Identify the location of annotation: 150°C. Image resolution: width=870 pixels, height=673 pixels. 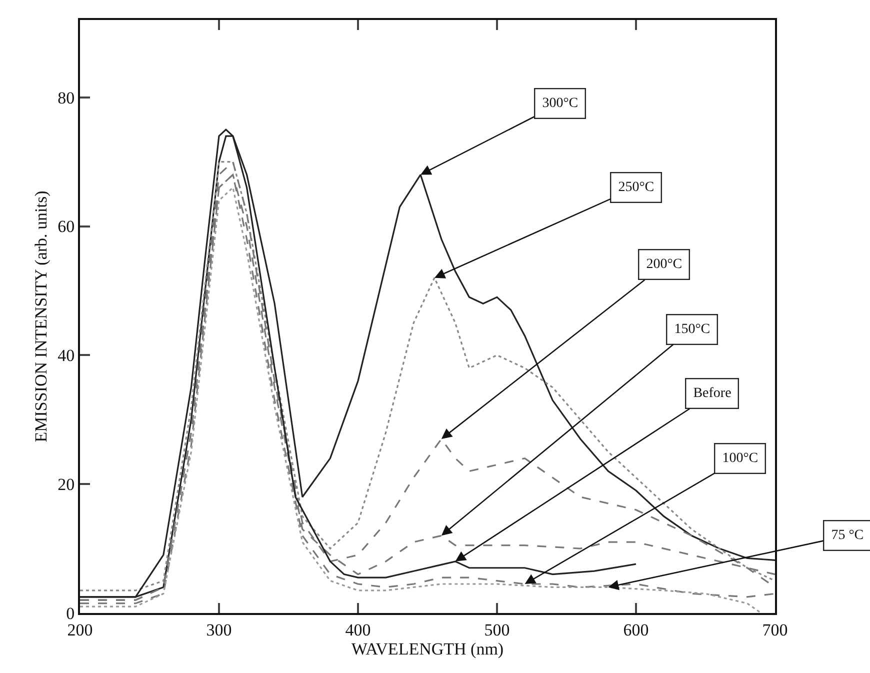
(692, 330).